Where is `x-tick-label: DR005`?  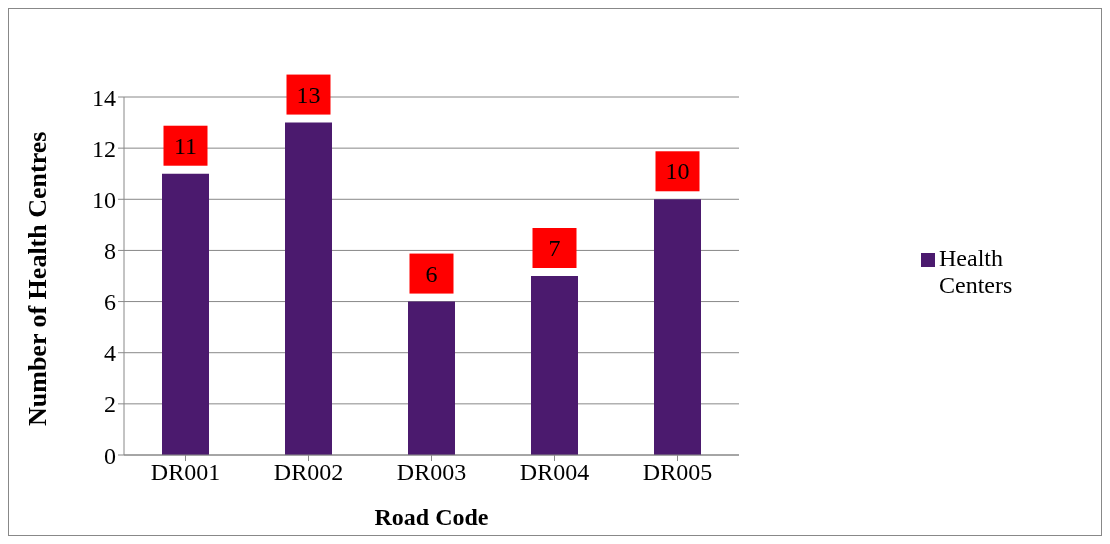 x-tick-label: DR005 is located at coordinates (677, 472).